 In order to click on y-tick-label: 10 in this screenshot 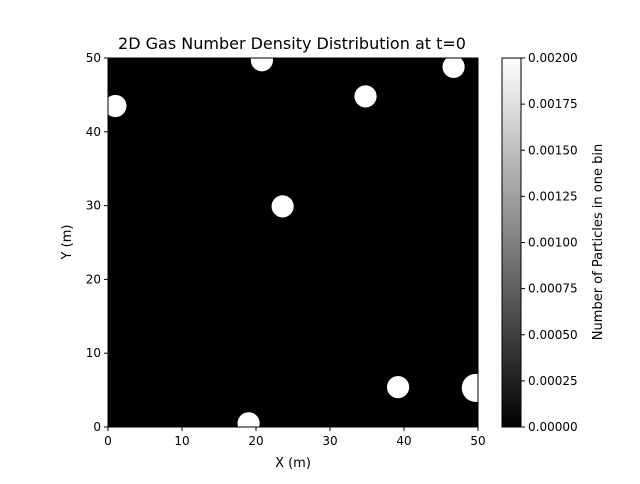, I will do `click(93, 353)`.